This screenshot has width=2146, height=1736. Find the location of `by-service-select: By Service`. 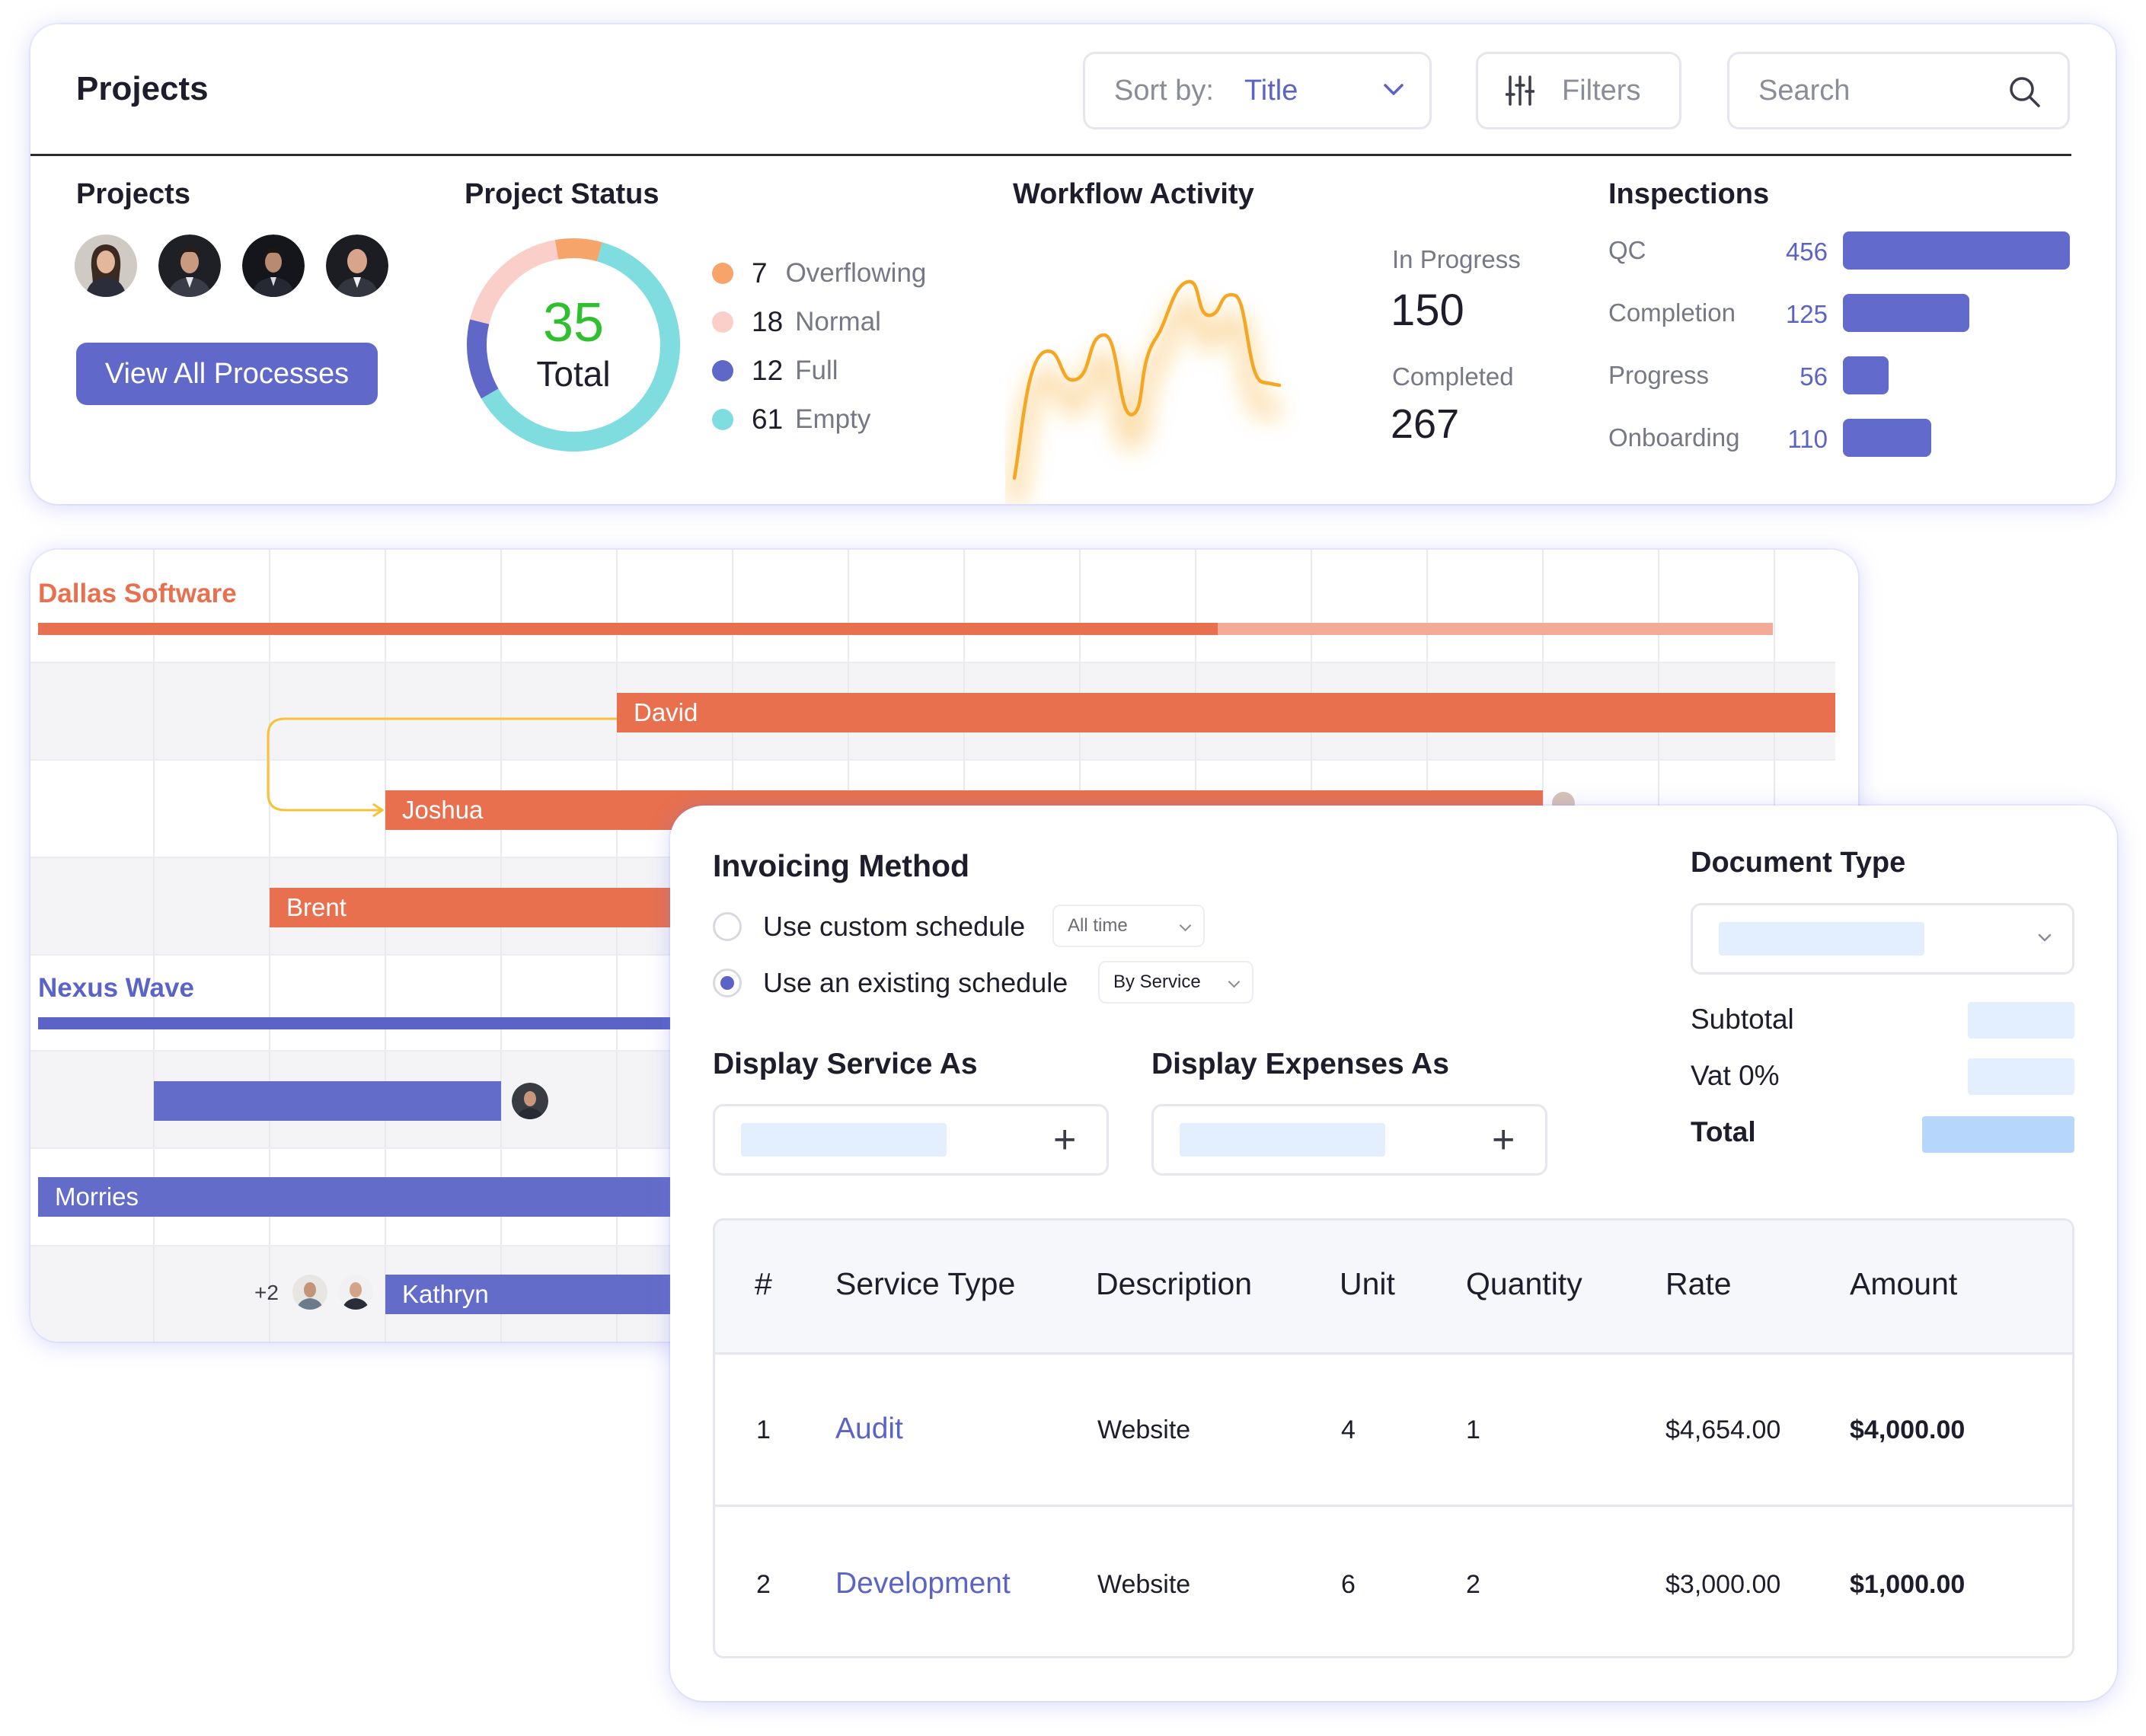

by-service-select: By Service is located at coordinates (1175, 982).